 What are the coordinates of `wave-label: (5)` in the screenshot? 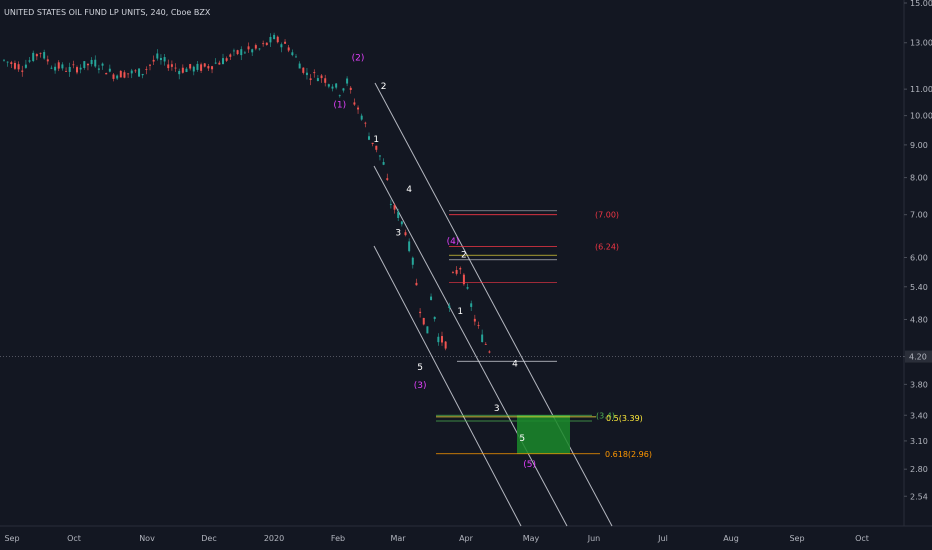 It's located at (529, 465).